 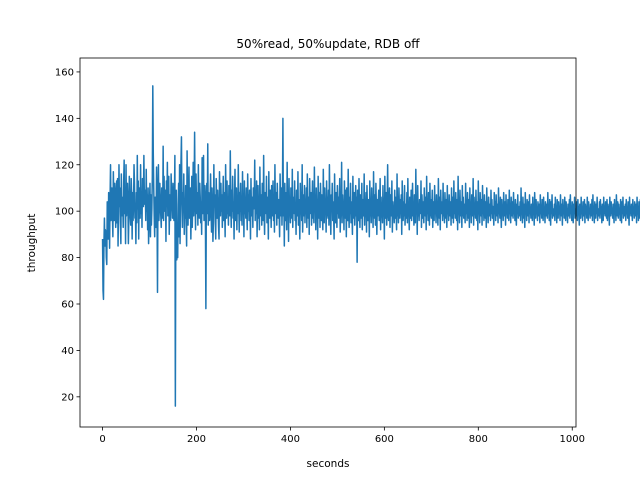 I want to click on y-tick-label: 80, so click(x=67, y=258).